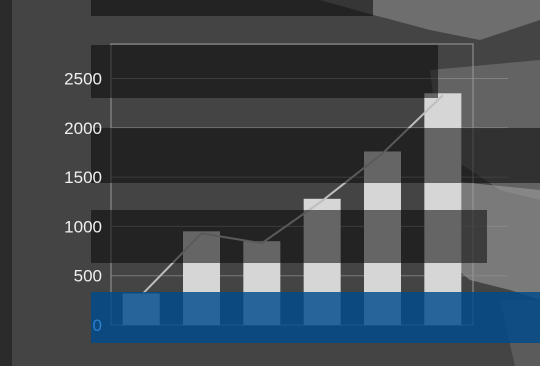 The height and width of the screenshot is (366, 540). I want to click on y-tick-label: 0, so click(97, 325).